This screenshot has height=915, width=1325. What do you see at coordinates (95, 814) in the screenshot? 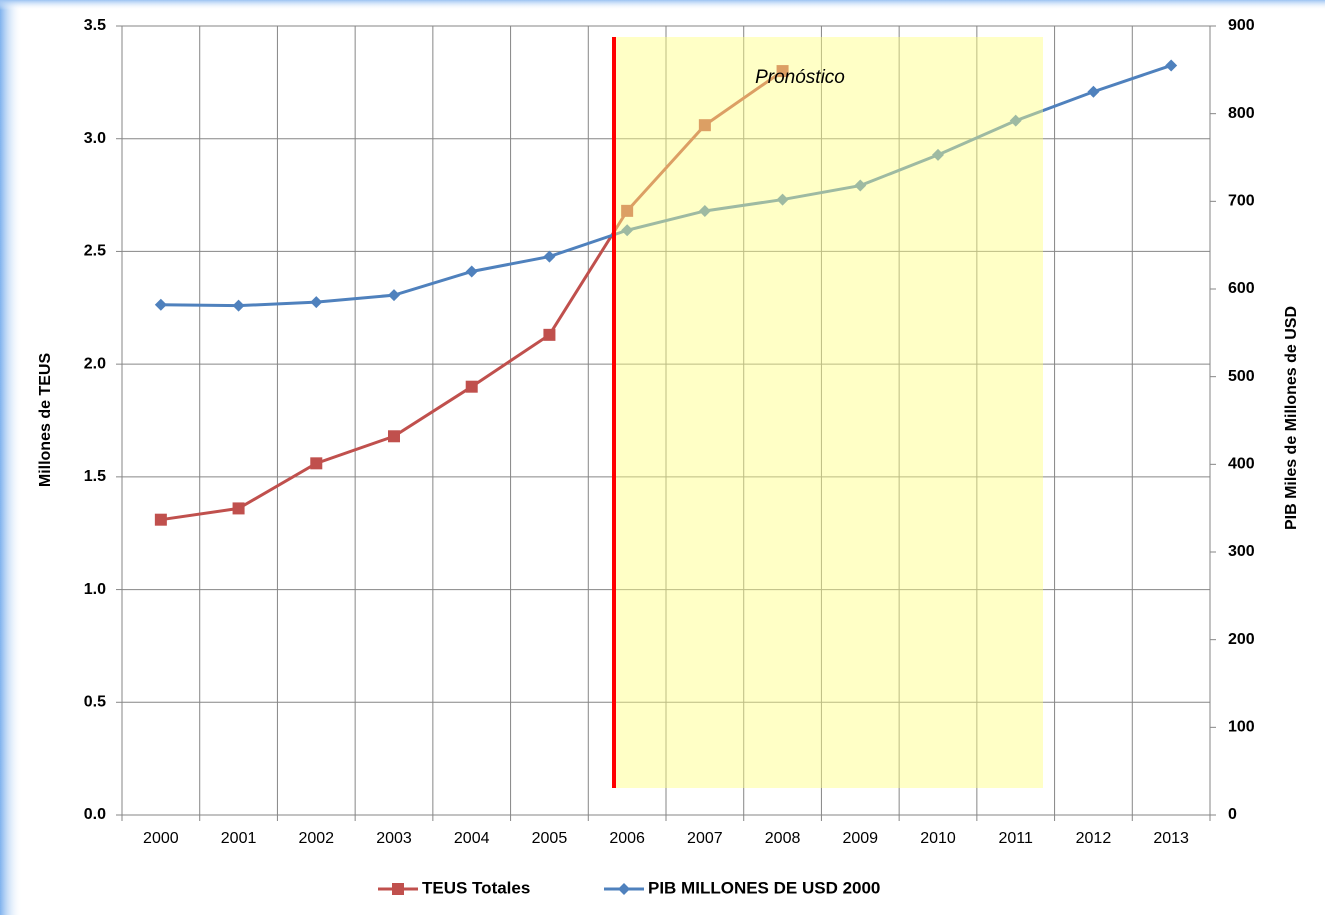
I see `y-tick-label: 0.0` at bounding box center [95, 814].